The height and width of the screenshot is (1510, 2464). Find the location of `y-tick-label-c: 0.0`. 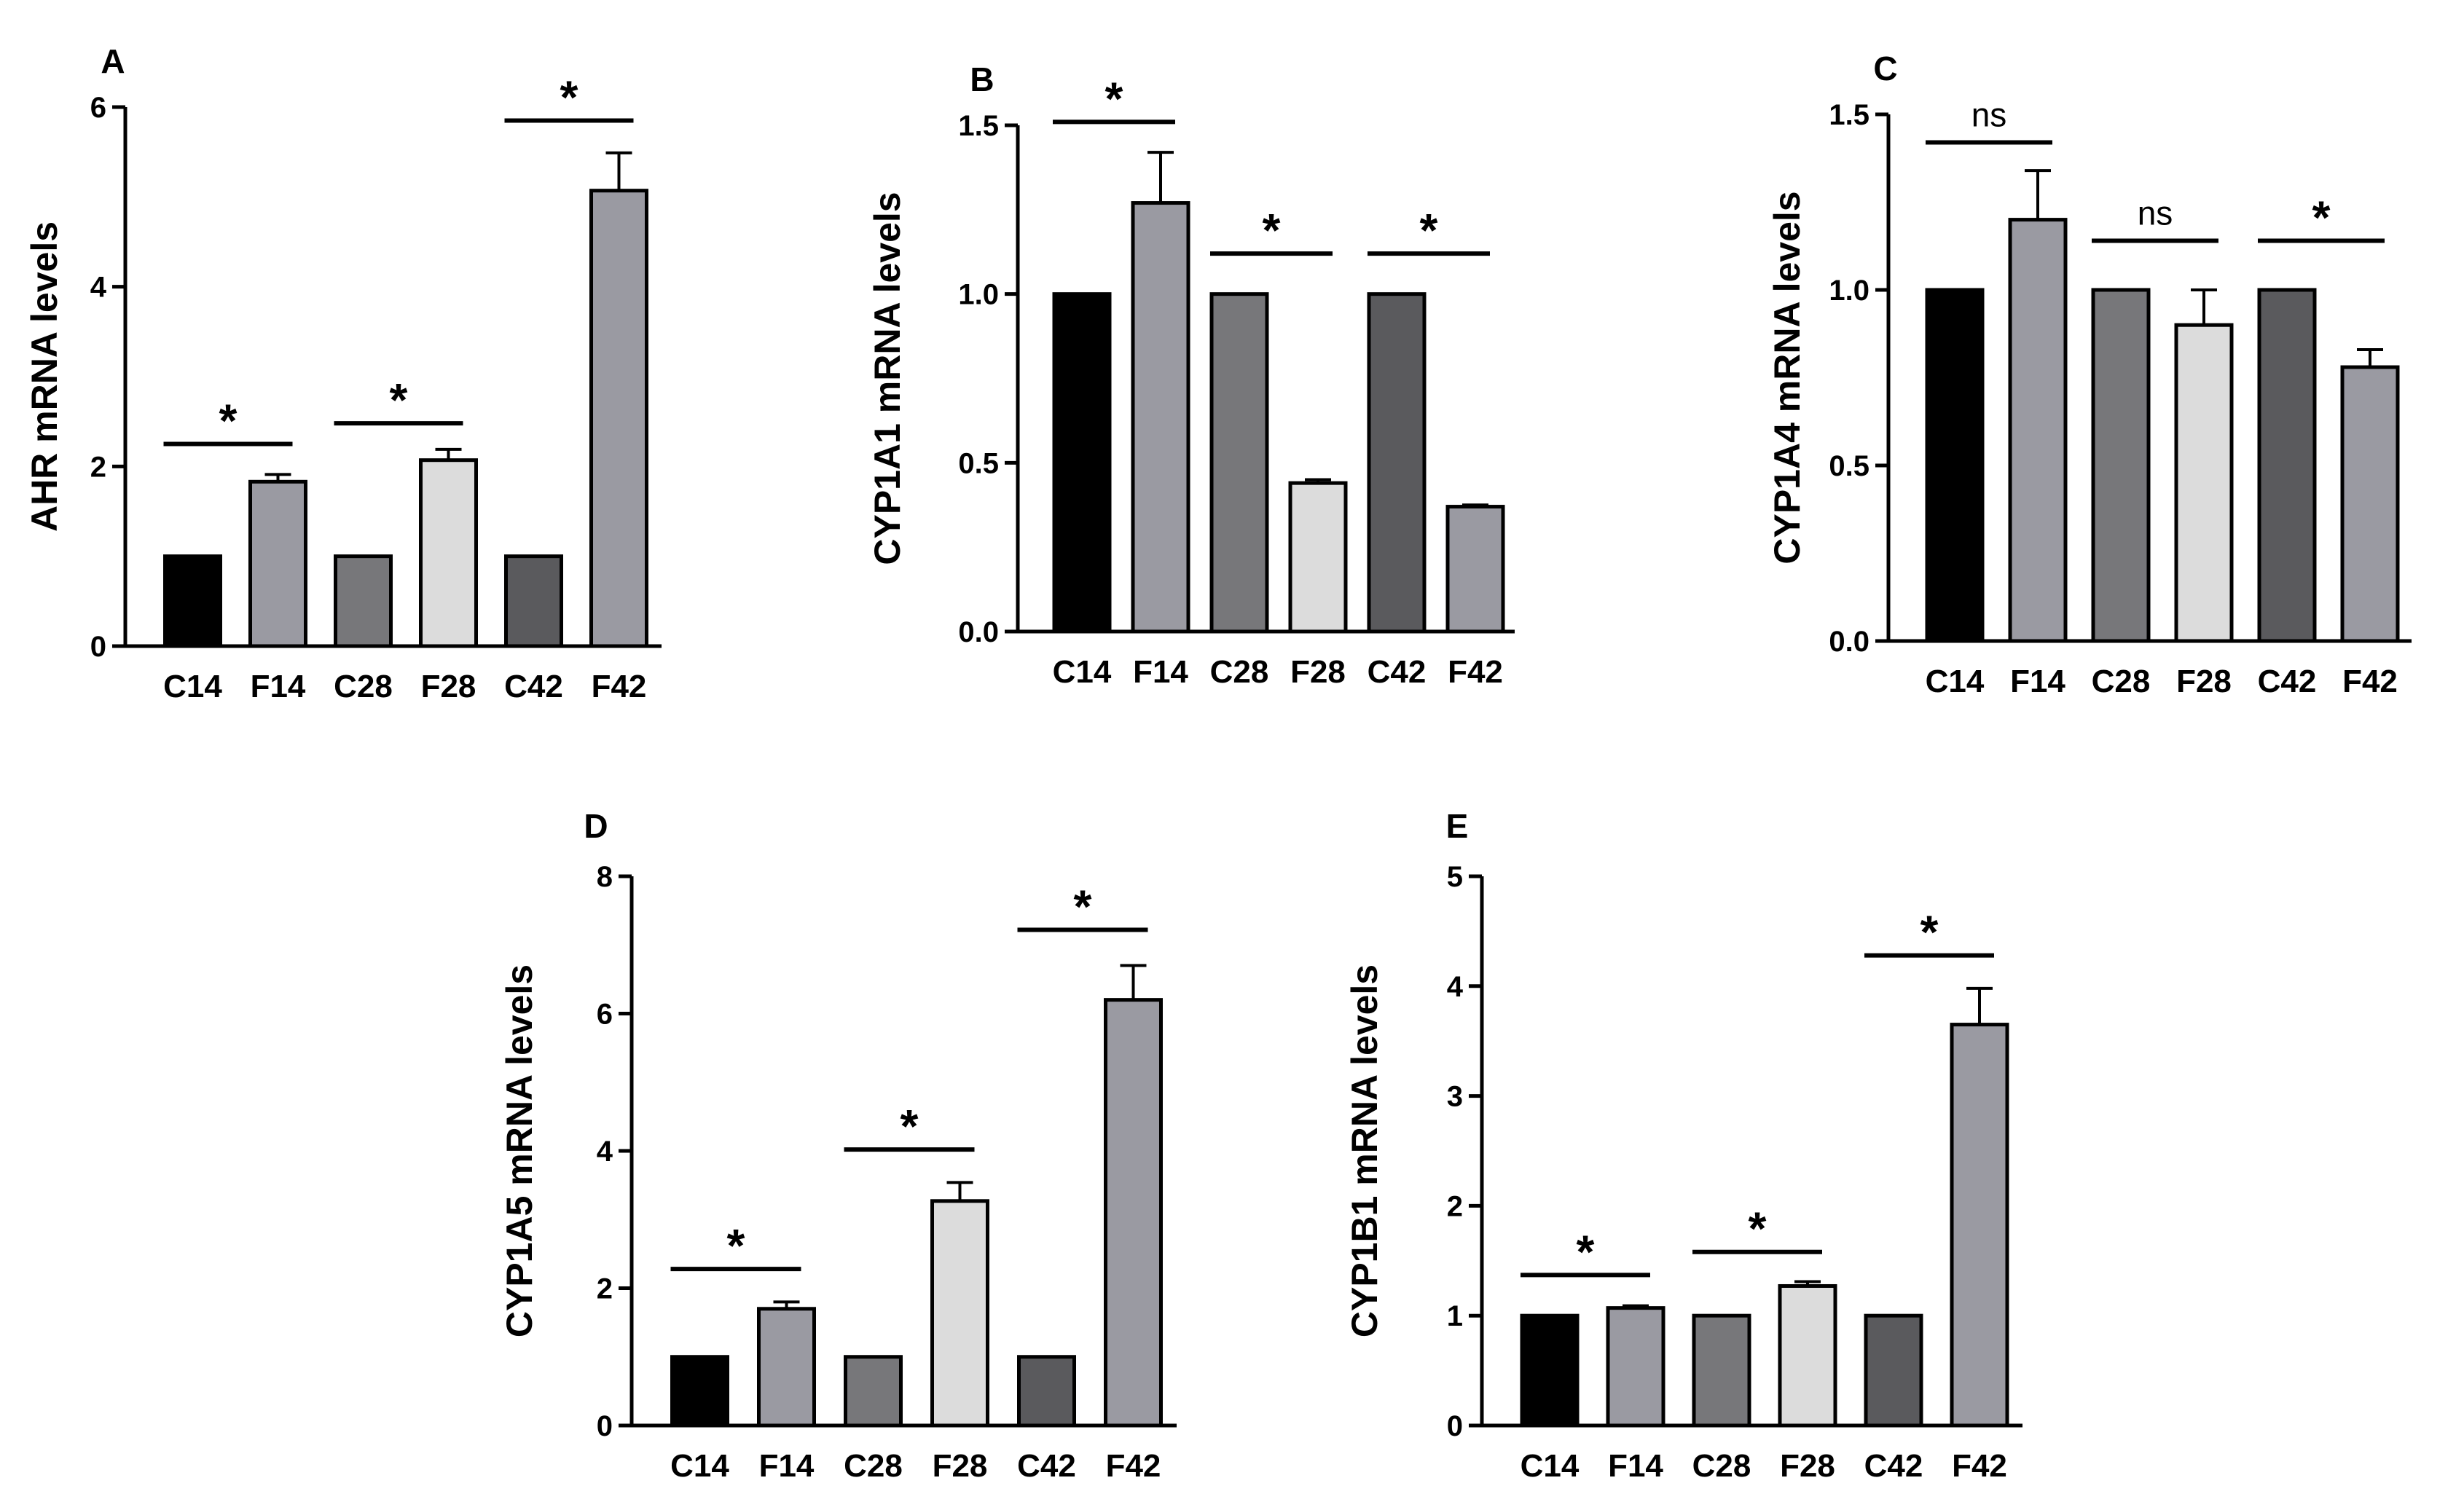

y-tick-label-c: 0.0 is located at coordinates (1849, 642).